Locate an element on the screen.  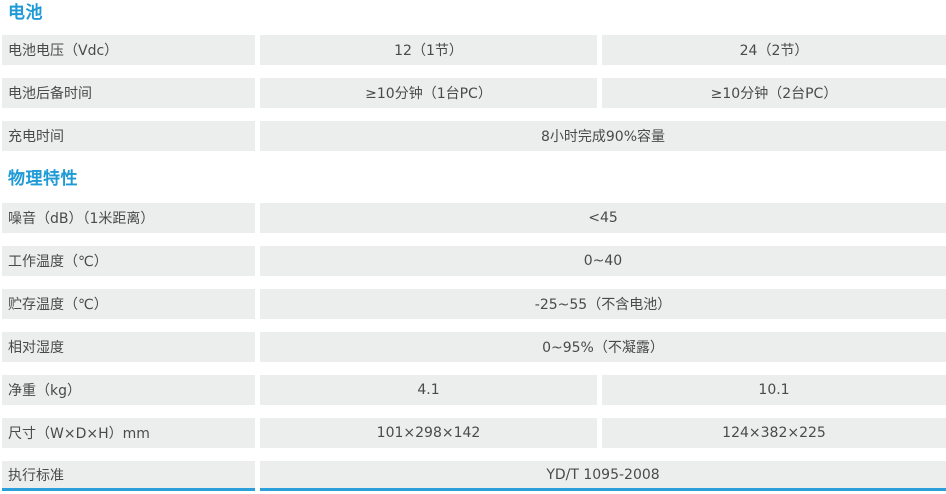
table-row: 噪音（dB）（1米距离） <45 is located at coordinates (474, 218).